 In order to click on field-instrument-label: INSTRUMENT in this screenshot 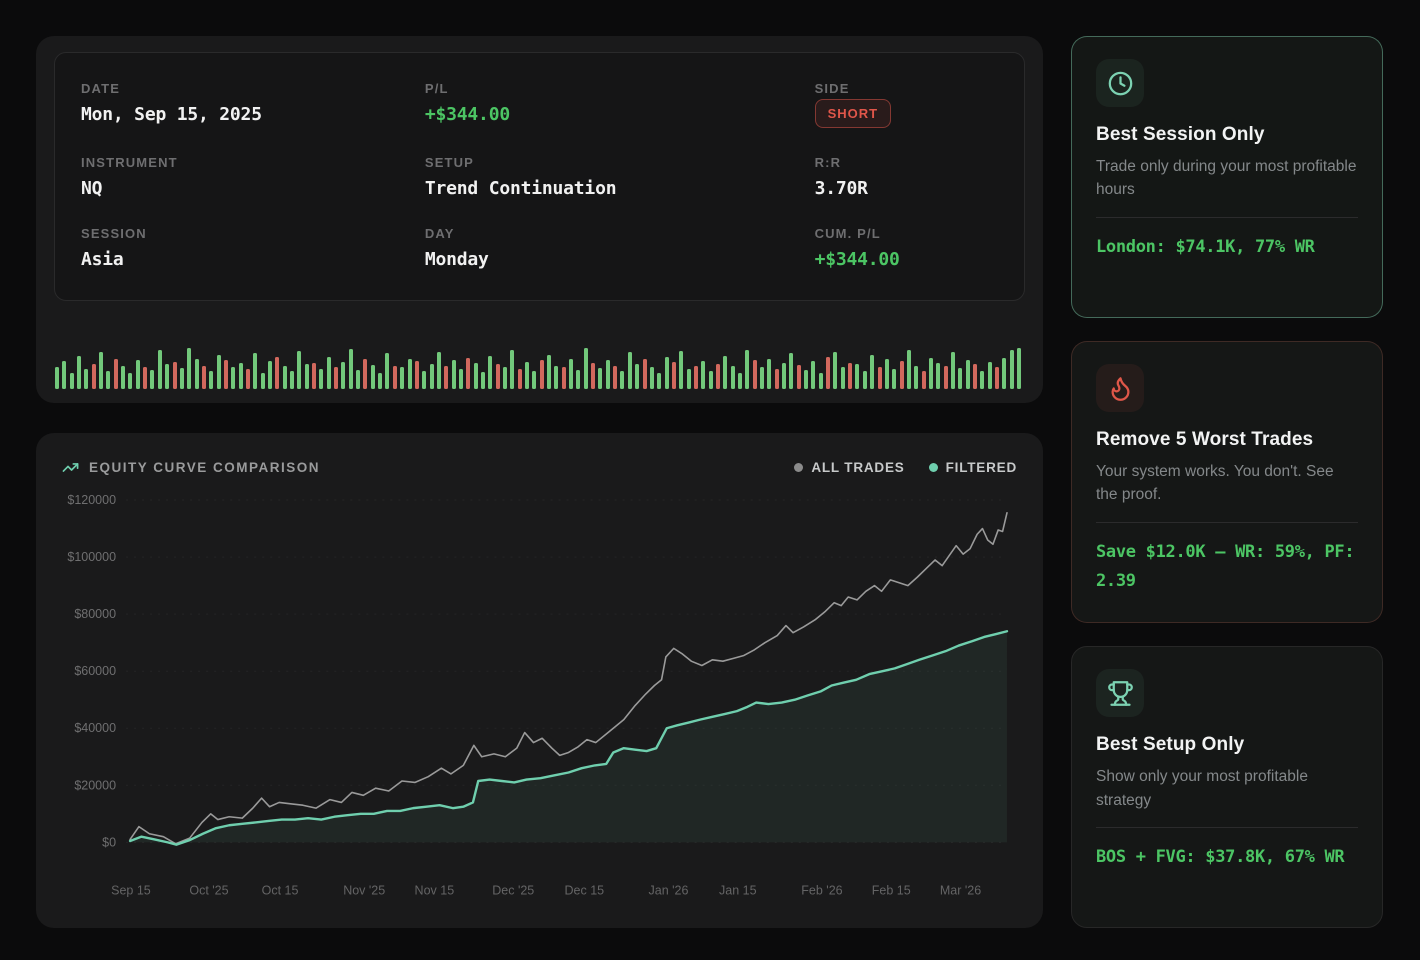, I will do `click(129, 162)`.